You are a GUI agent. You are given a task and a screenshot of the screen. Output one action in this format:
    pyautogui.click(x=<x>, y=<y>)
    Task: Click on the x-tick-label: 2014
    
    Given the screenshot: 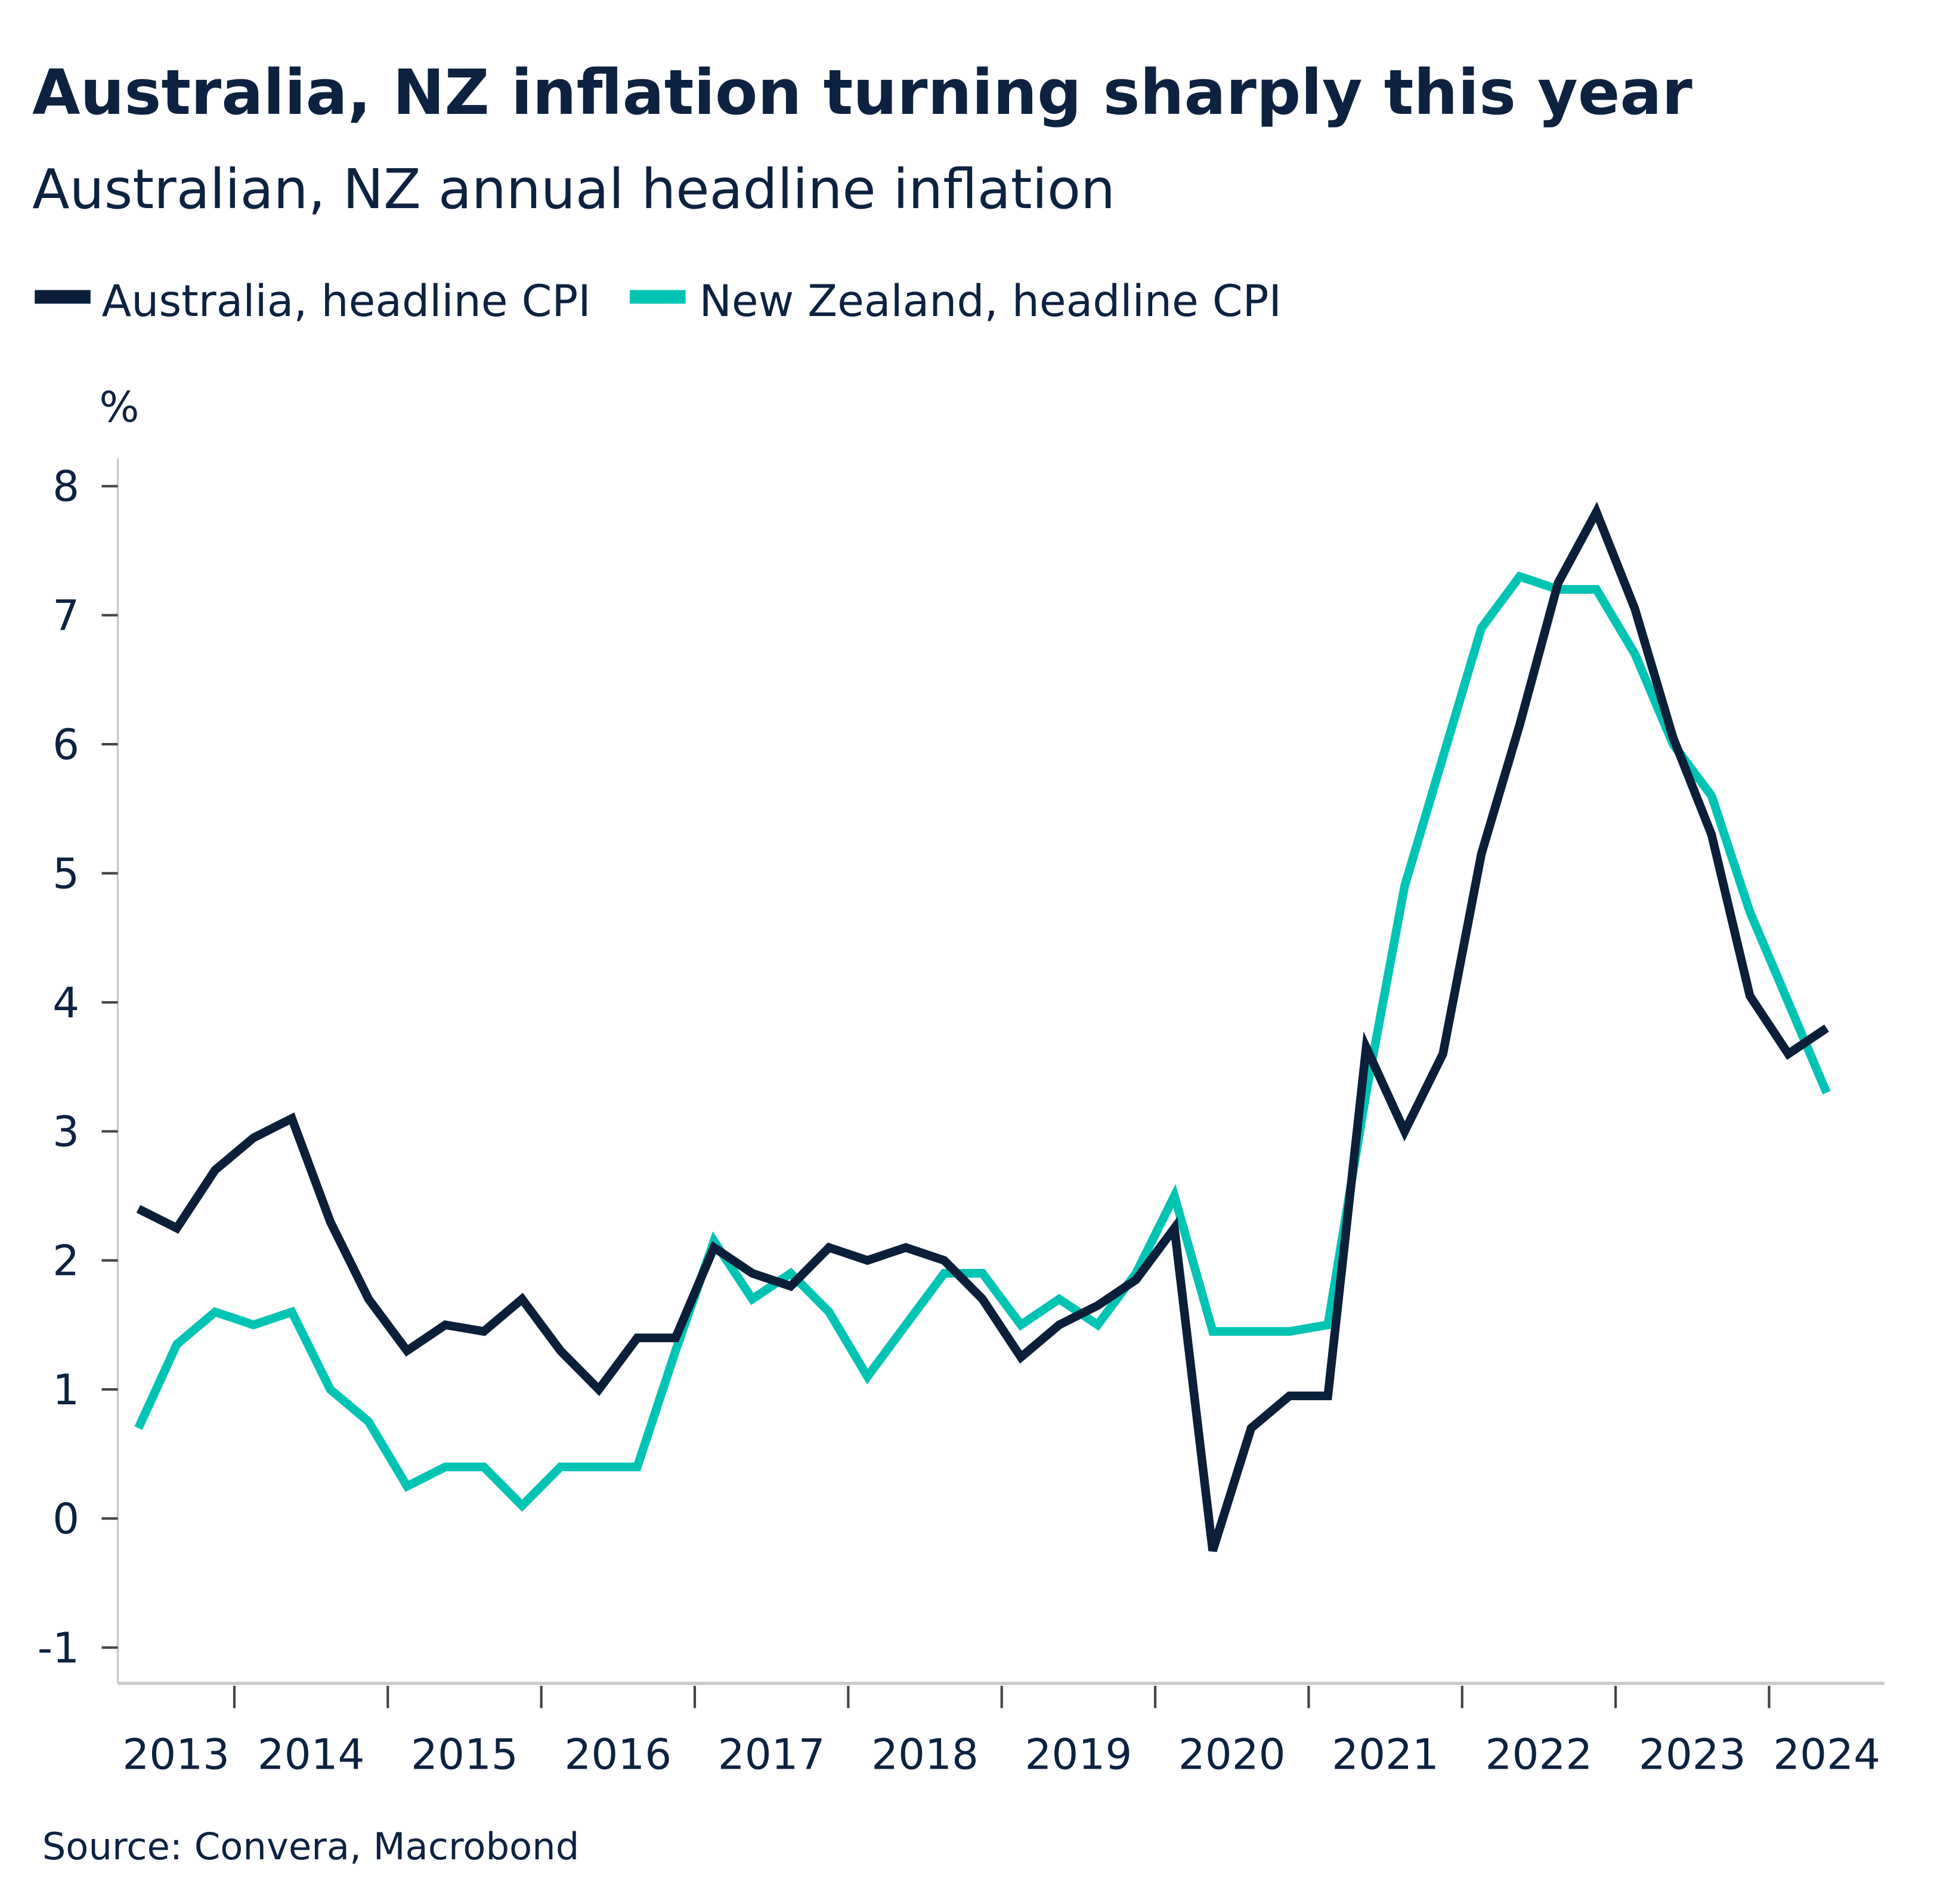 What is the action you would take?
    pyautogui.click(x=311, y=1754)
    